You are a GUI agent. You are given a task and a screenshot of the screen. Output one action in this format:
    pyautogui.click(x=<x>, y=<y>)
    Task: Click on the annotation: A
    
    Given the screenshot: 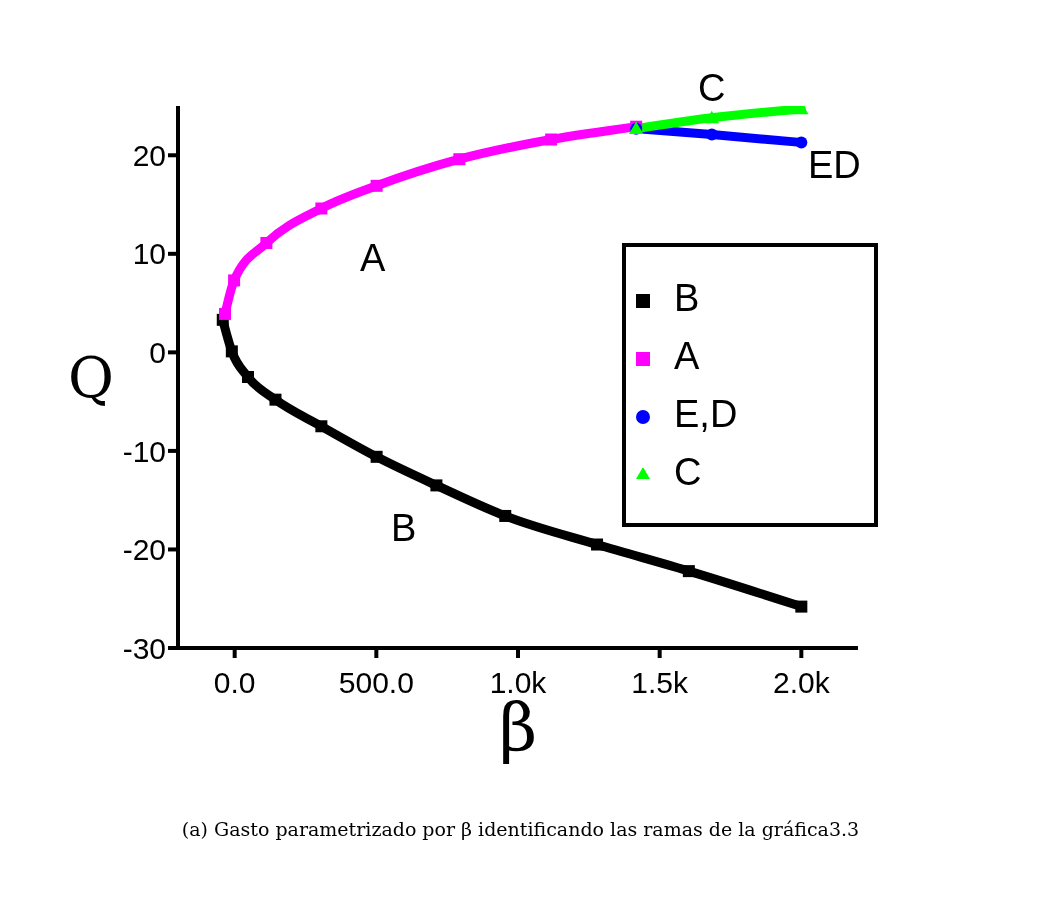 What is the action you would take?
    pyautogui.click(x=373, y=258)
    